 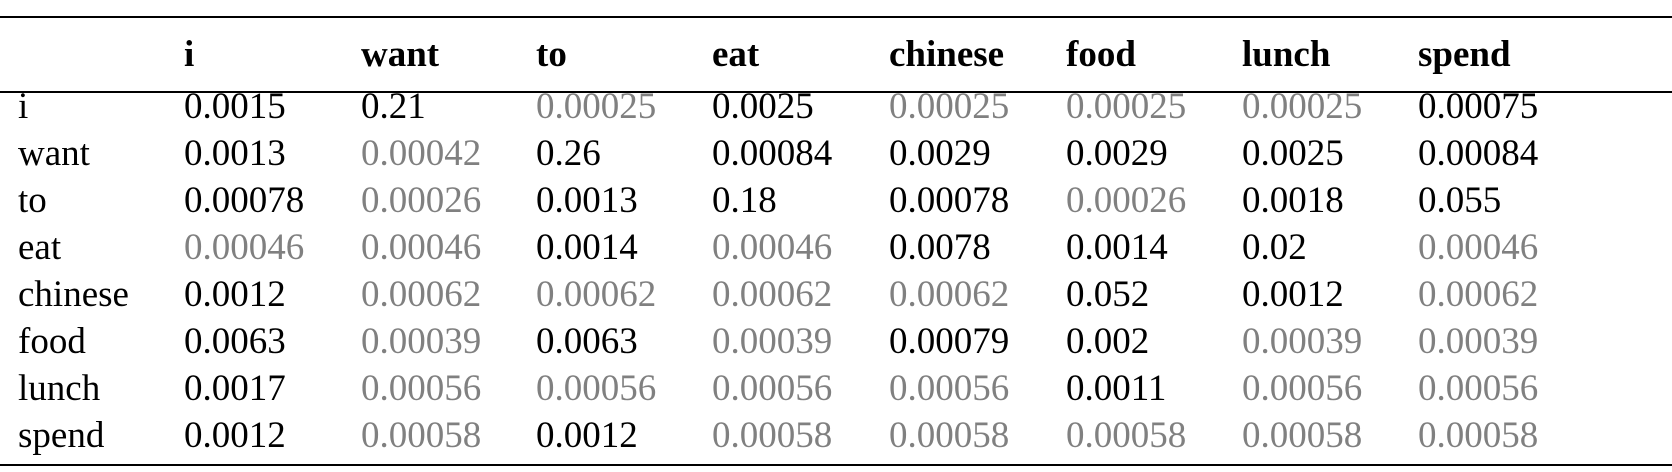 I want to click on table-header-row: i want to eat chinese food lunch spend, so click(x=836, y=55).